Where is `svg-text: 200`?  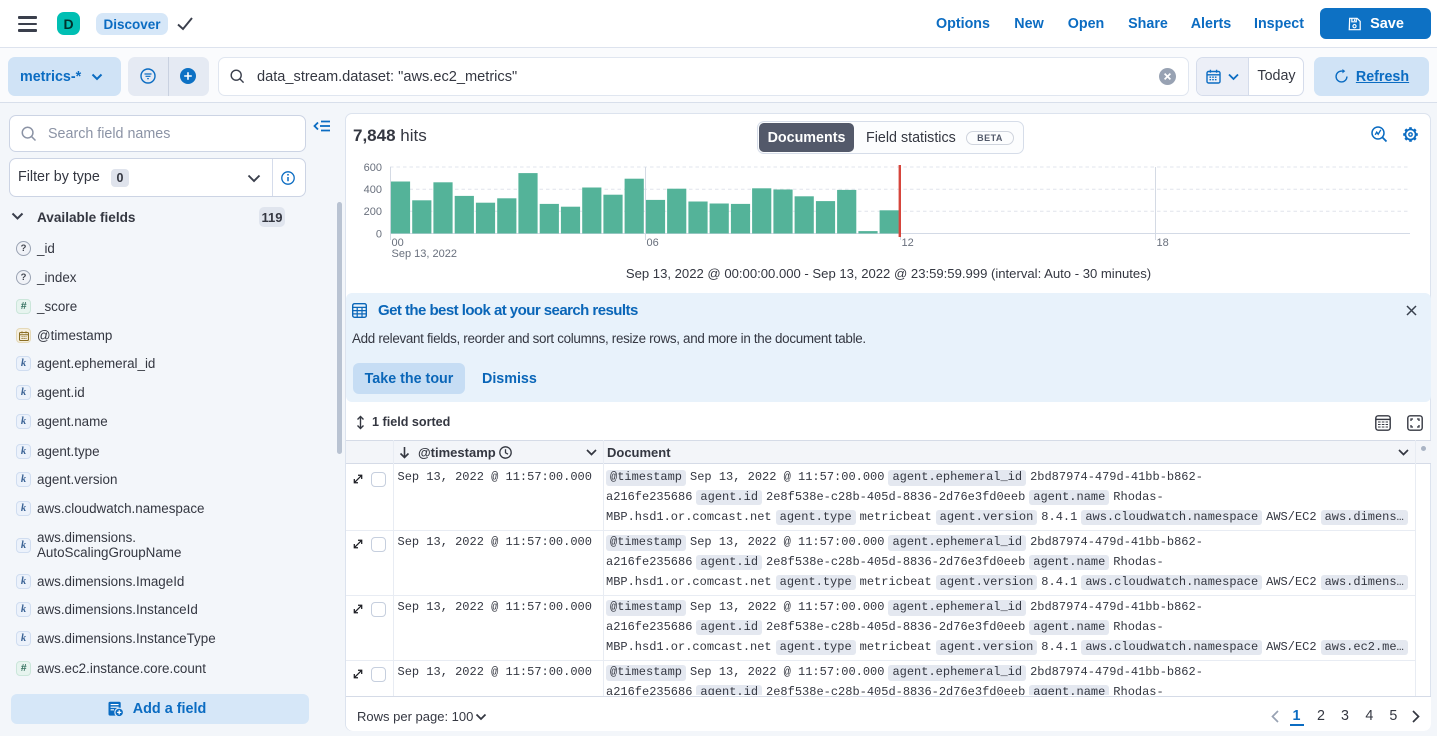 svg-text: 200 is located at coordinates (373, 212).